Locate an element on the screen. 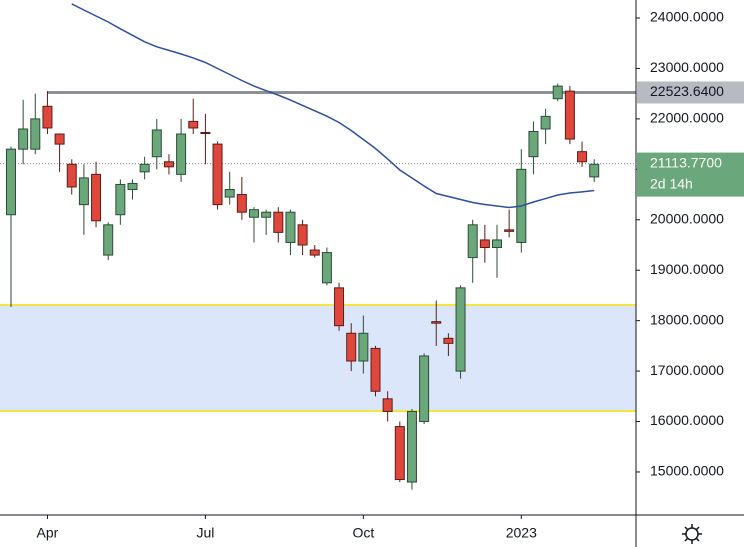 The height and width of the screenshot is (547, 744). y-tick-label: 16000.0000 is located at coordinates (687, 420).